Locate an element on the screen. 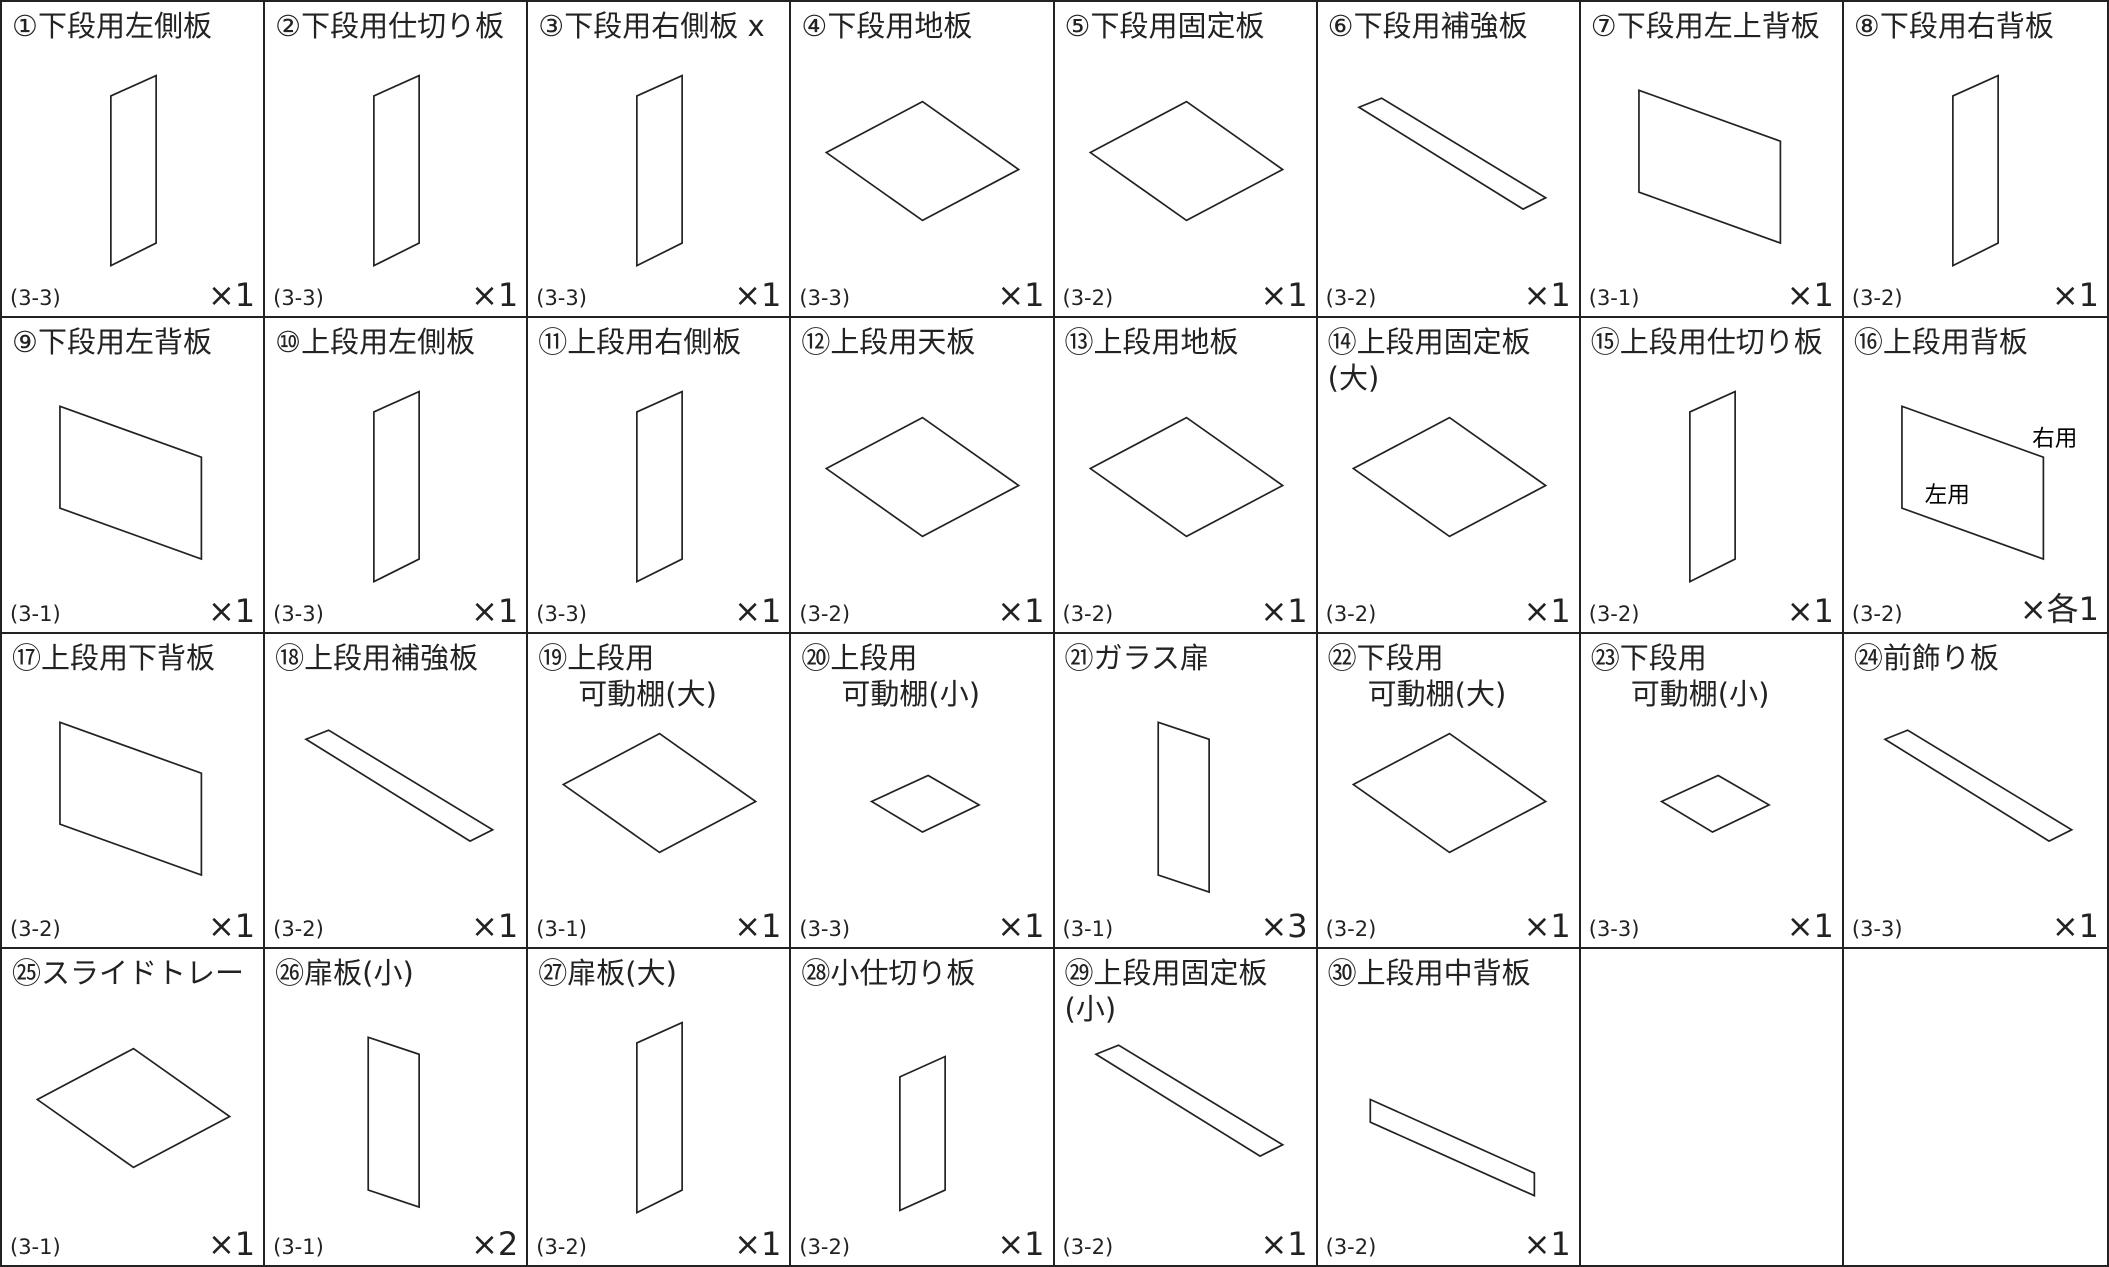  part-cell: ⑨下段用左背板 (3-1) ×1 is located at coordinates (134, 475).